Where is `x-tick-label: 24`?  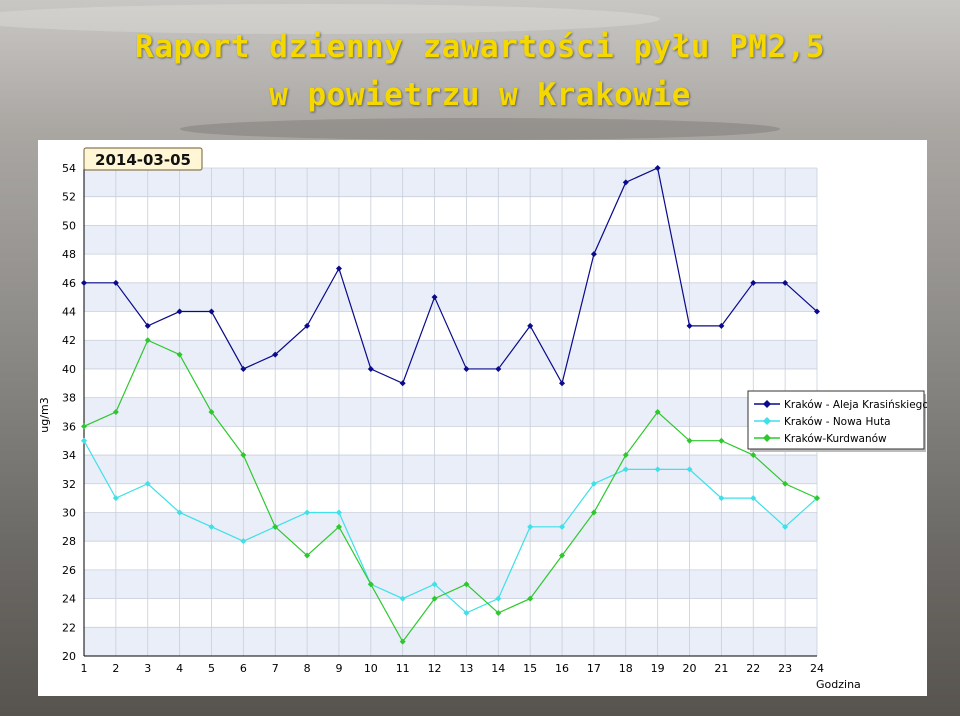 x-tick-label: 24 is located at coordinates (817, 668).